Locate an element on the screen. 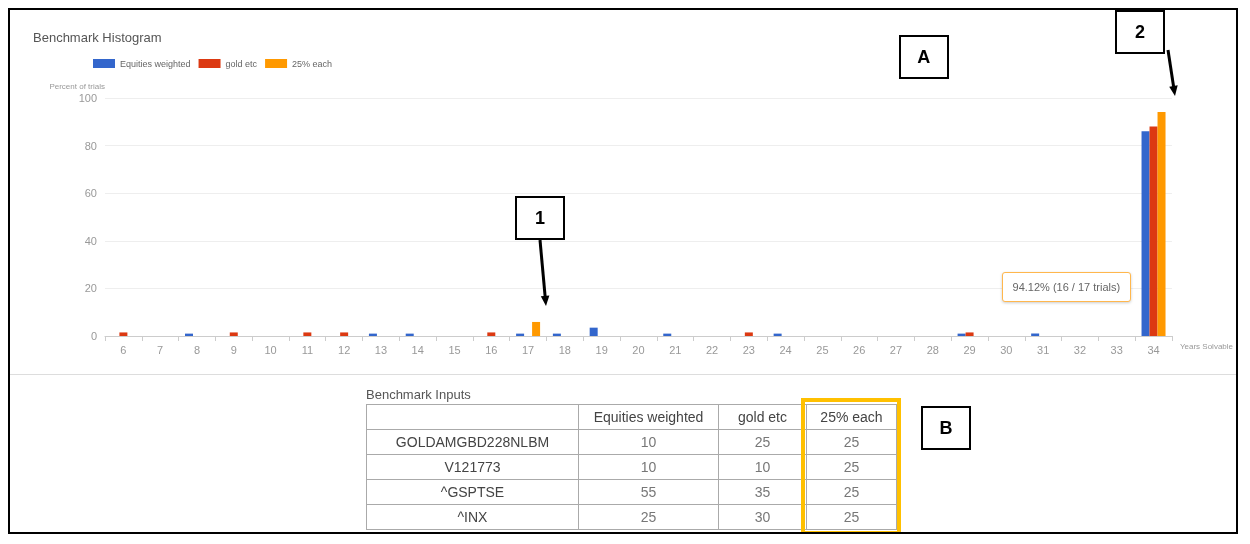  category-label: Equities weighted is located at coordinates (648, 417).